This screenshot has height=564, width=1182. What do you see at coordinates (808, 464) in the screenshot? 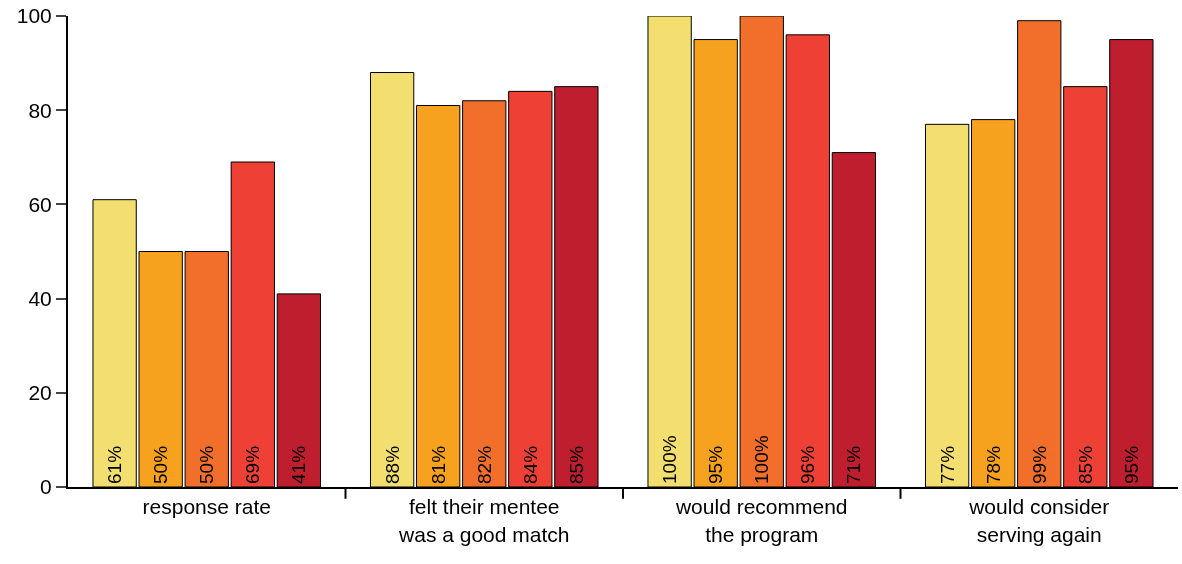
I see `data-label: 96%` at bounding box center [808, 464].